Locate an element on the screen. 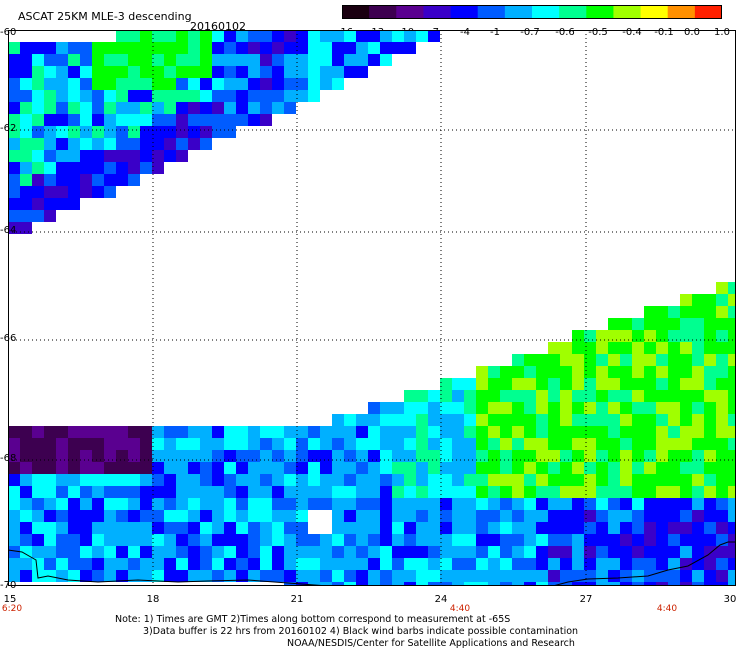 The height and width of the screenshot is (650, 740). longitude-label: 15 is located at coordinates (10, 599).